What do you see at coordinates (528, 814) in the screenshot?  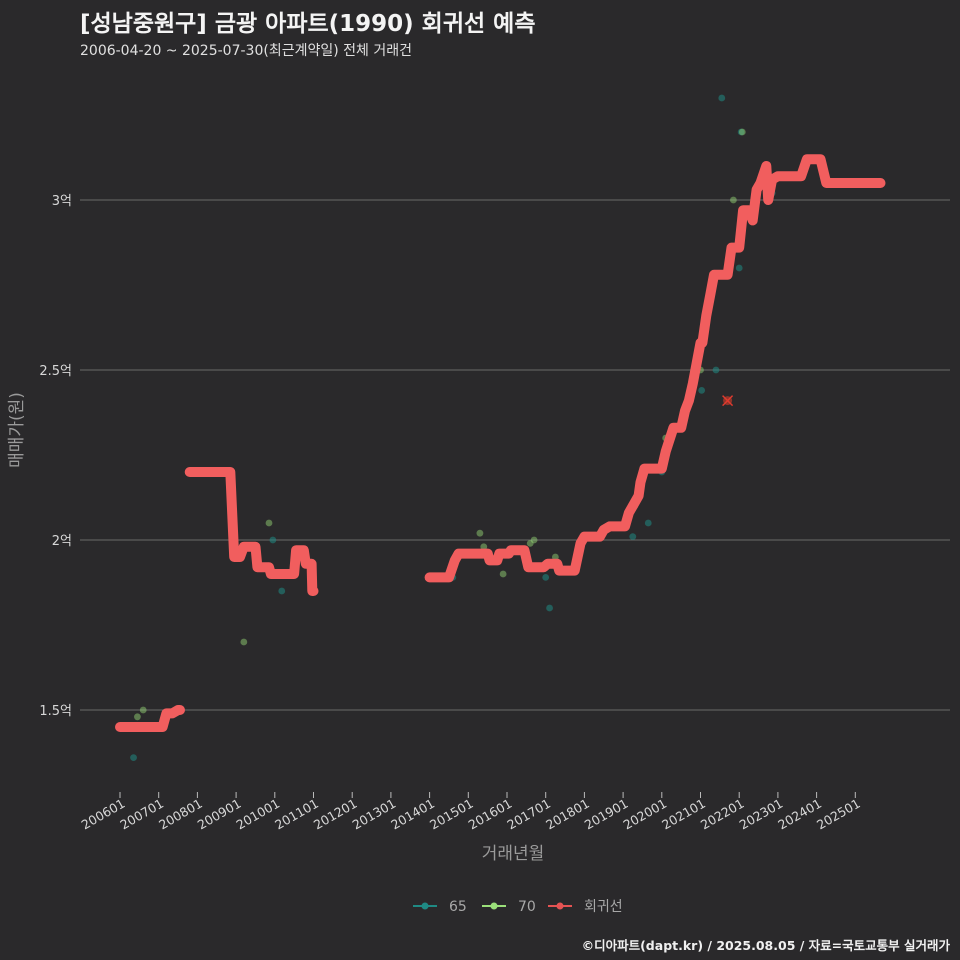 I see `x-tick-label: 201701` at bounding box center [528, 814].